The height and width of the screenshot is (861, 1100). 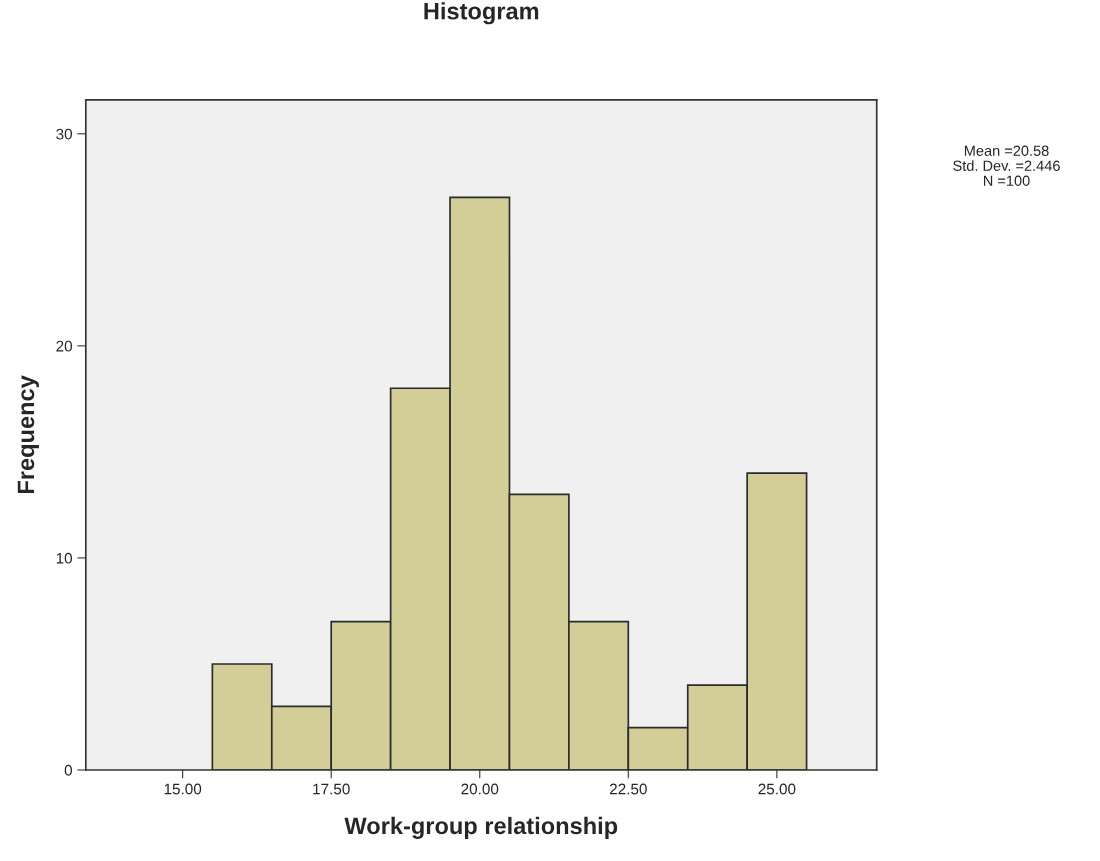 What do you see at coordinates (331, 789) in the screenshot?
I see `x-tick-label: 17.50` at bounding box center [331, 789].